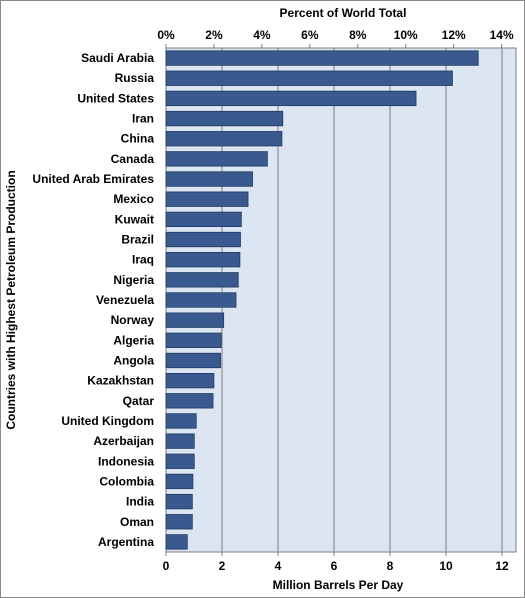  I want to click on top-tick-label: 6%, so click(310, 35).